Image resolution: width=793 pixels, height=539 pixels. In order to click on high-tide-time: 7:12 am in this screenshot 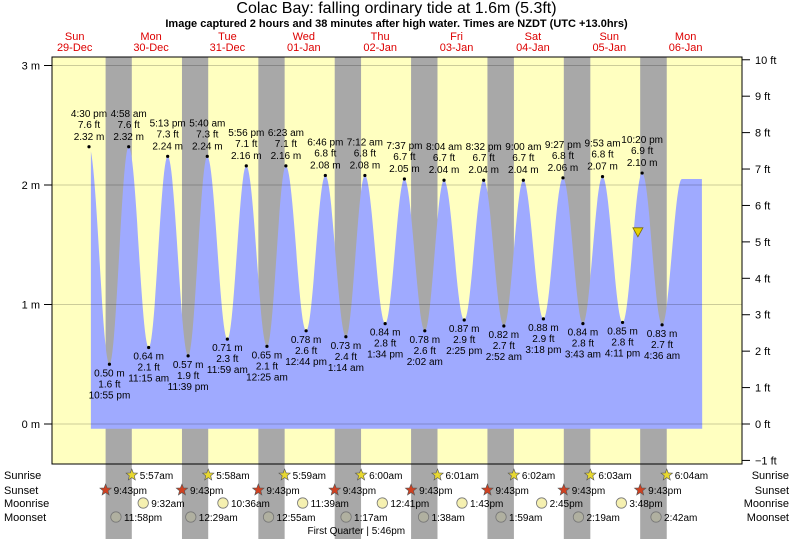, I will do `click(365, 142)`.